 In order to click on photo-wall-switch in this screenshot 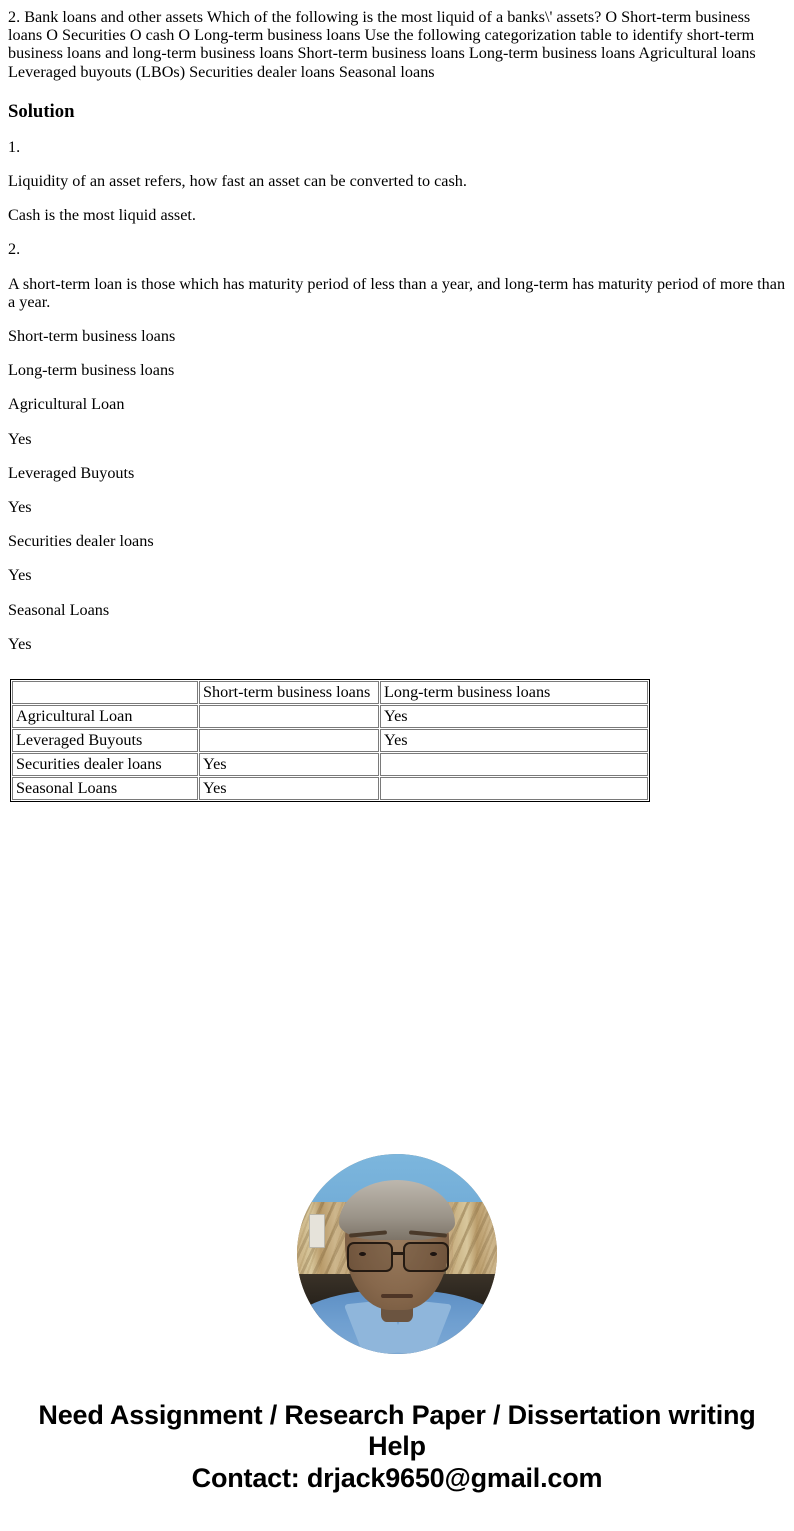, I will do `click(317, 1231)`.